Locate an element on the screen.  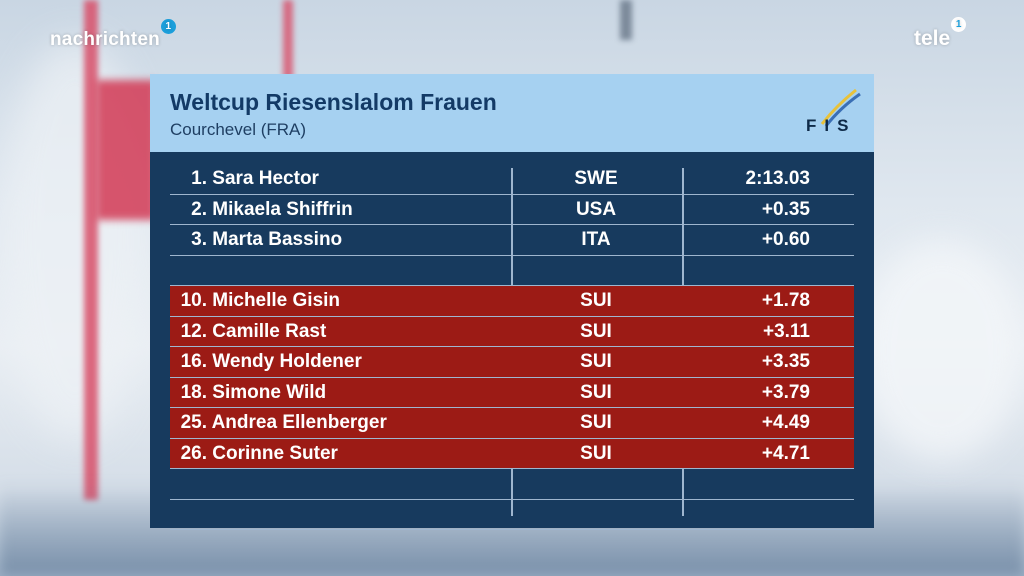
table-row: 16. Wendy Holdener SUI +3.35 is located at coordinates (512, 362).